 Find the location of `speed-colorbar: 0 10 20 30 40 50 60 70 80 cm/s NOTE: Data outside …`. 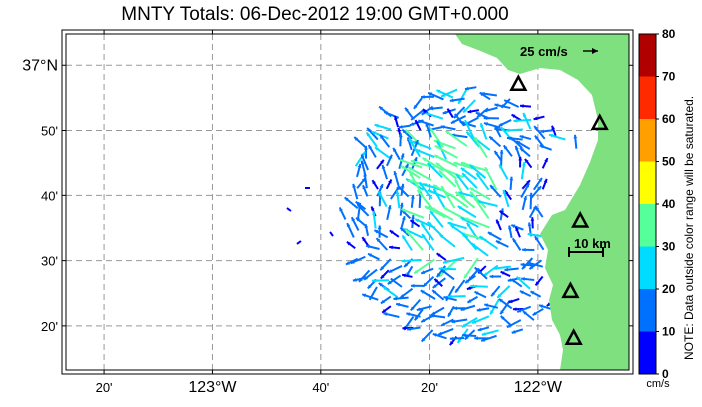

speed-colorbar: 0 10 20 30 40 50 60 70 80 cm/s NOTE: Data outside … is located at coordinates (667, 208).